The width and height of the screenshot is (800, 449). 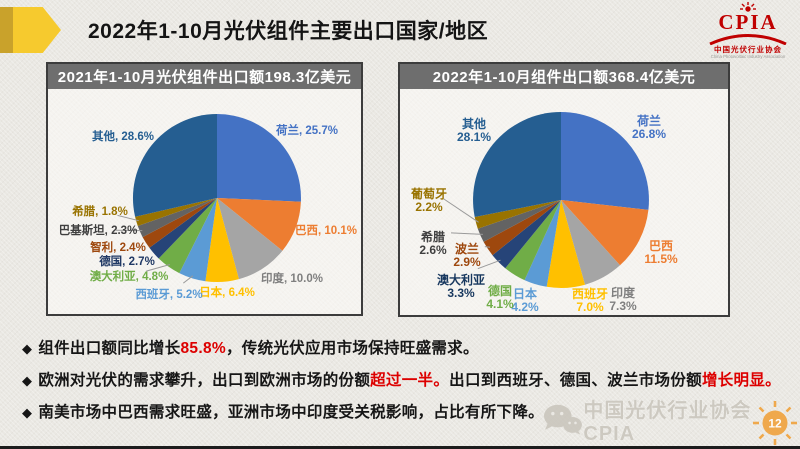 I want to click on pie-label-波兰: 波兰, so click(x=467, y=248).